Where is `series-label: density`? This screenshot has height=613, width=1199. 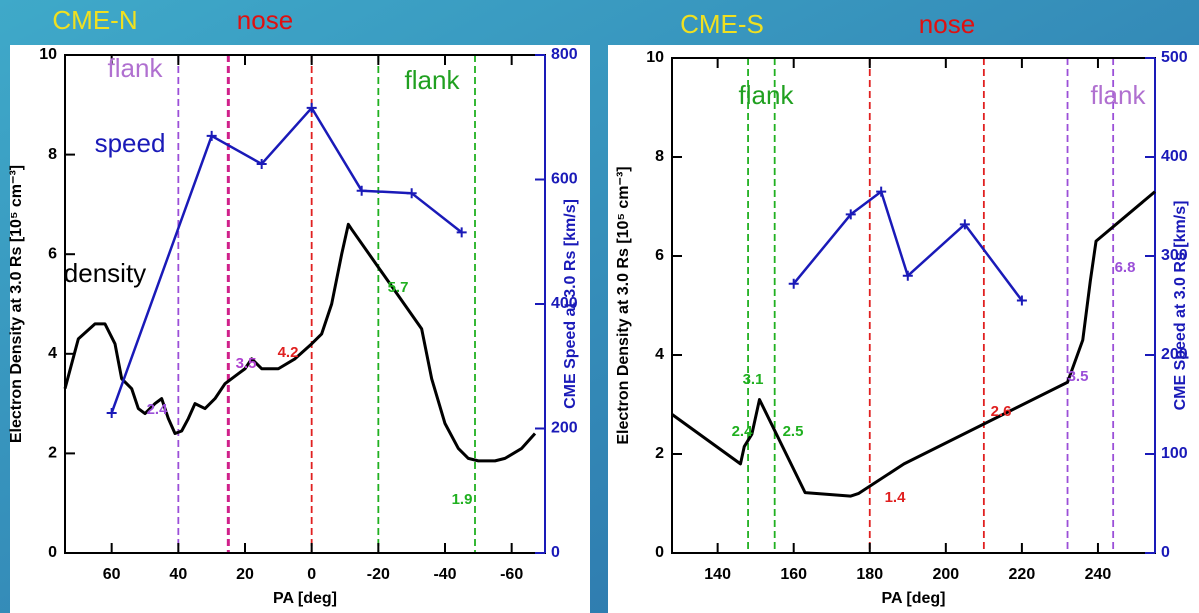
series-label: density is located at coordinates (105, 273).